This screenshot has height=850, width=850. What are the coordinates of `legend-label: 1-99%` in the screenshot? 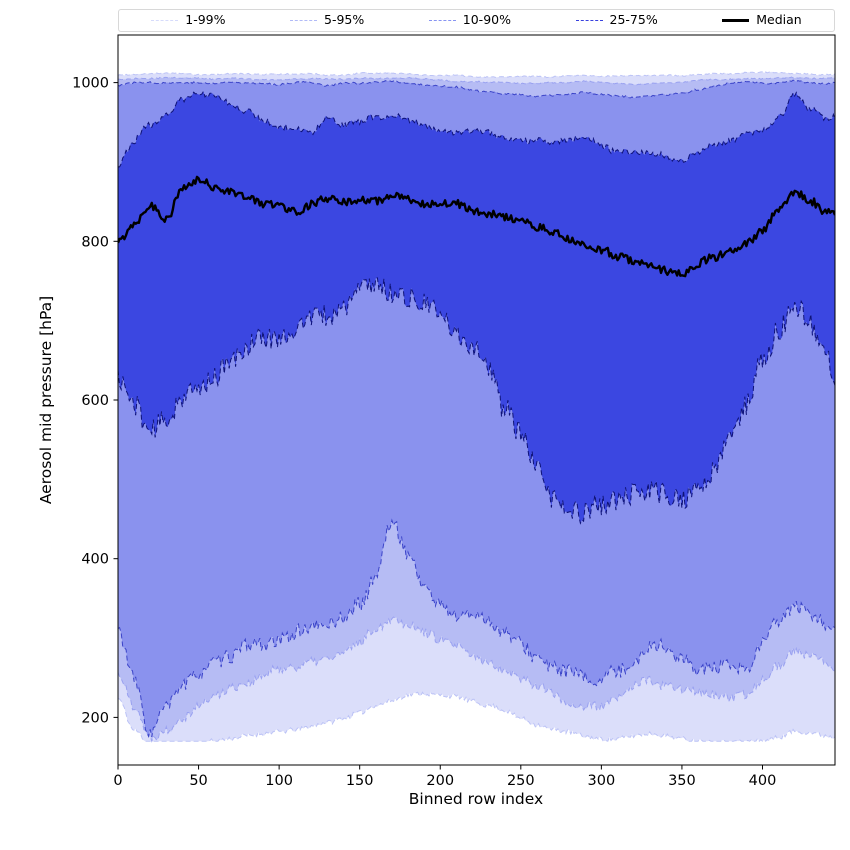 It's located at (205, 20).